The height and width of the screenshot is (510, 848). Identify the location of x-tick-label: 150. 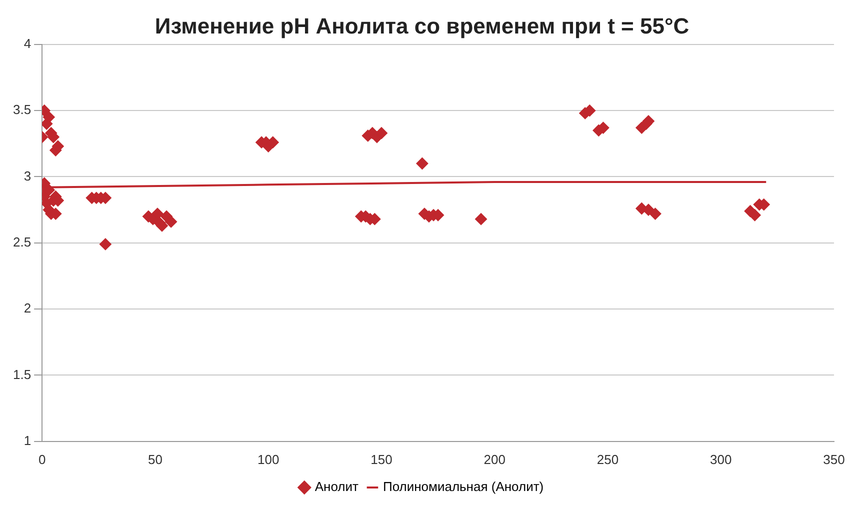
(381, 459).